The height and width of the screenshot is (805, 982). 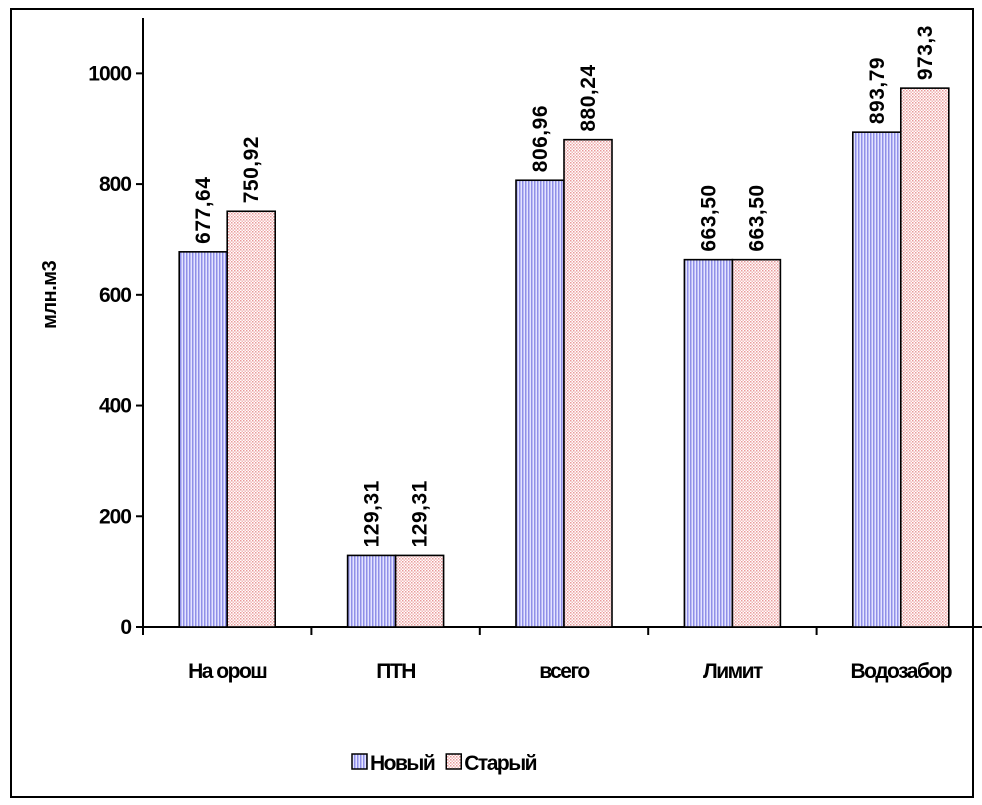 What do you see at coordinates (901, 671) in the screenshot?
I see `x-category-label: Водозабор` at bounding box center [901, 671].